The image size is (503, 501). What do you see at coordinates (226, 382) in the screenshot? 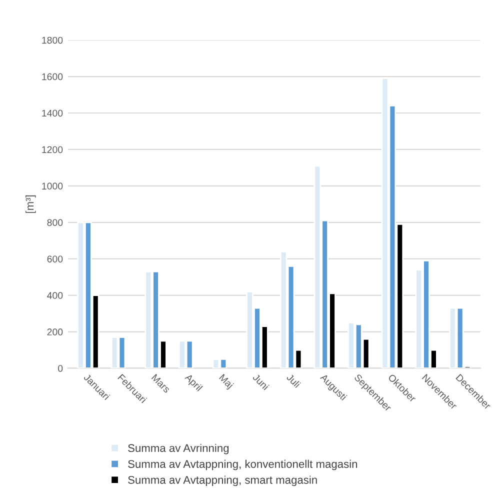
I see `x-tick-label: Maj` at bounding box center [226, 382].